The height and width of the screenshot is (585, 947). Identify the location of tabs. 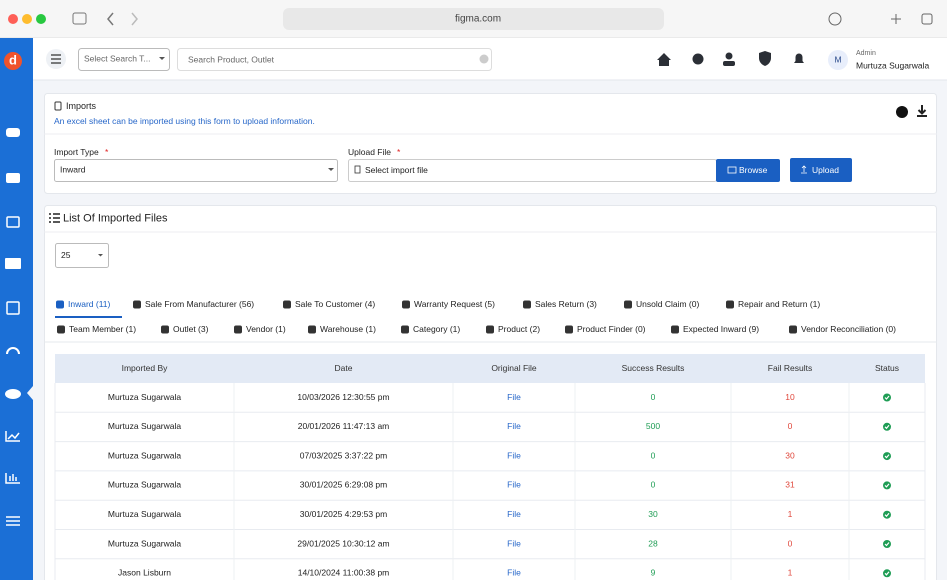
(927, 19).